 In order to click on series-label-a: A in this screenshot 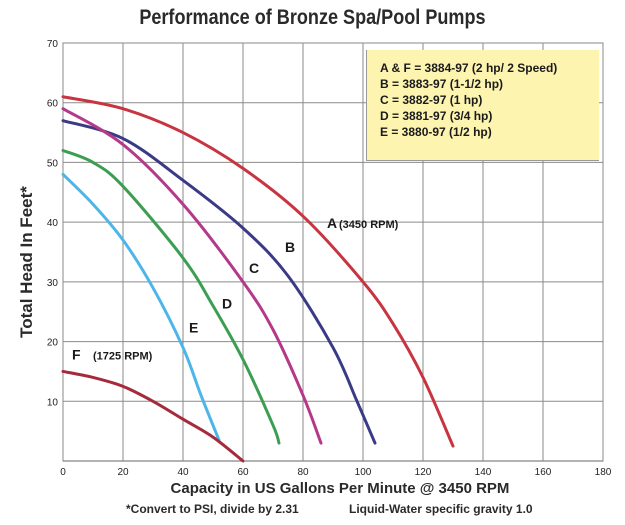, I will do `click(332, 223)`.